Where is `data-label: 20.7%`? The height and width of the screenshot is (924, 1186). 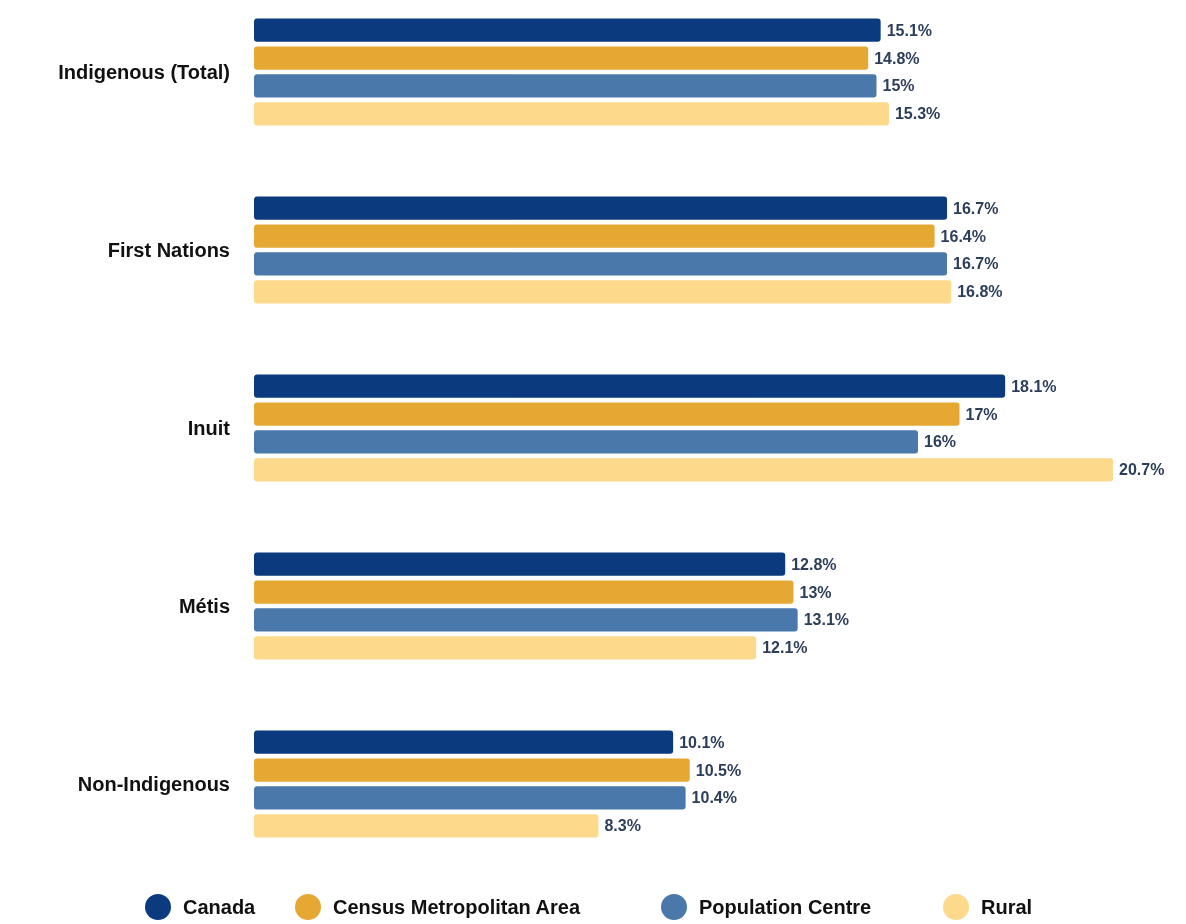 data-label: 20.7% is located at coordinates (1142, 470).